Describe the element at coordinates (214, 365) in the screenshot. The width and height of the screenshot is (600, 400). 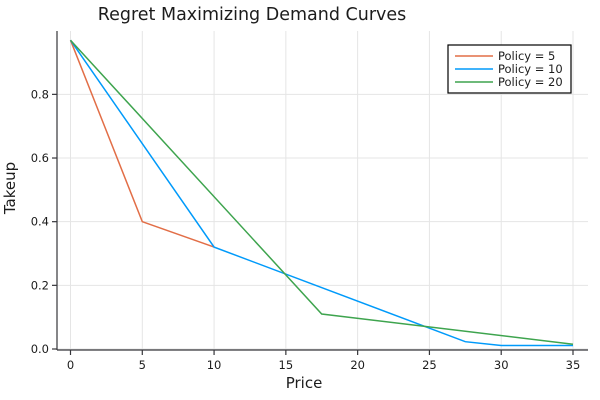
I see `x-tick-label: 10` at that location.